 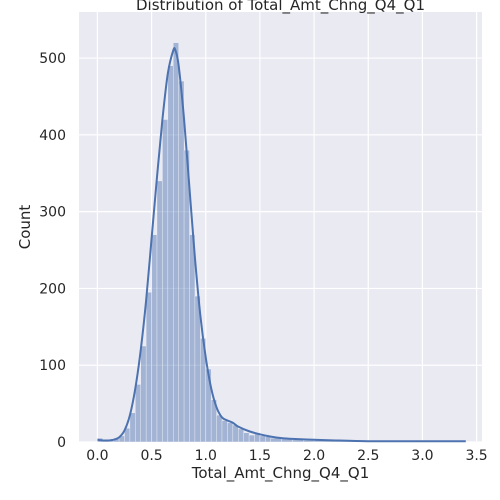 I want to click on y-axis-label: Count, so click(x=25, y=227).